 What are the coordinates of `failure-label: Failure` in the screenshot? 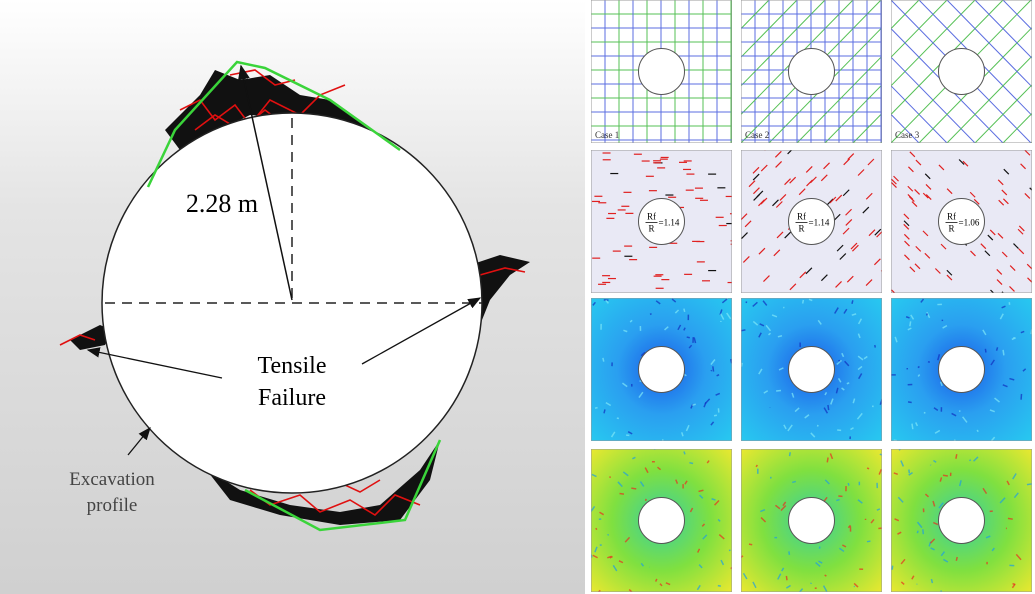 It's located at (292, 398).